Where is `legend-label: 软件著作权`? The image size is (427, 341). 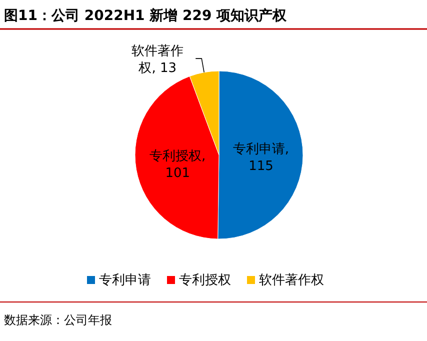 legend-label: 软件著作权 is located at coordinates (291, 280).